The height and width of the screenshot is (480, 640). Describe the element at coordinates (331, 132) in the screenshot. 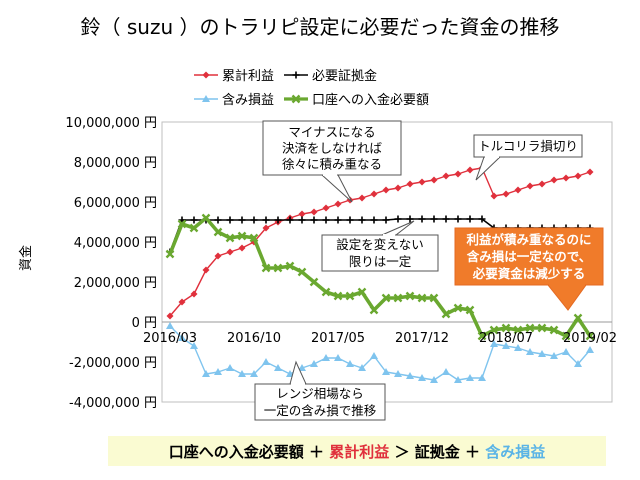

I see `callout-text: マイナスになる` at that location.